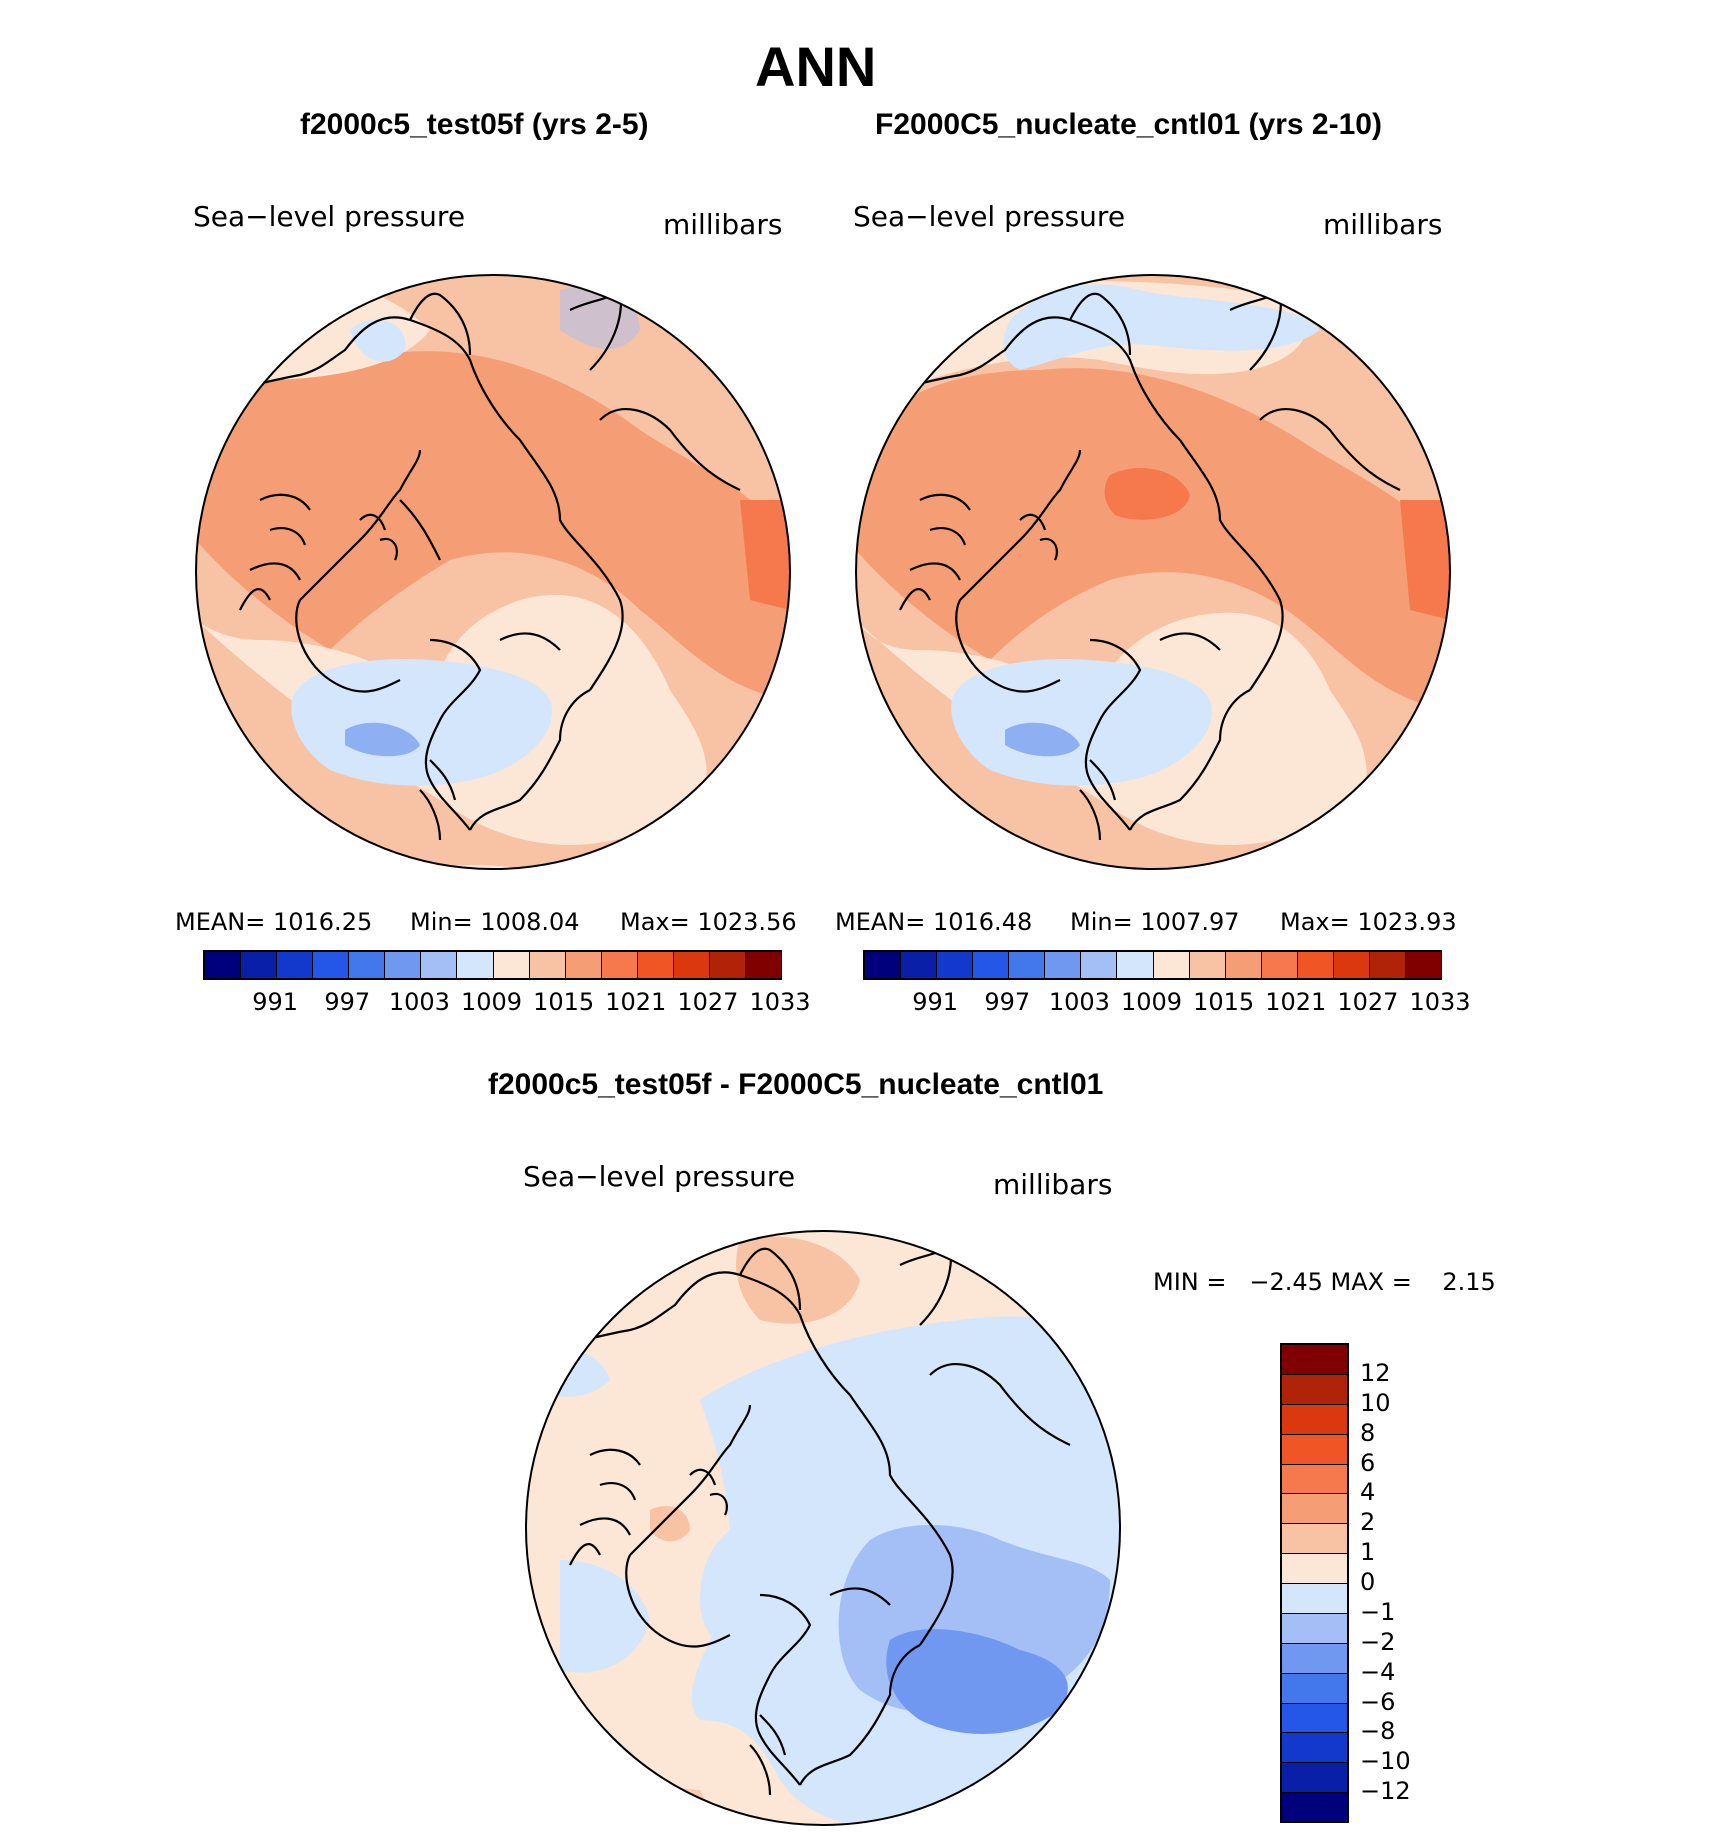 This screenshot has width=1710, height=1839. I want to click on panel2-mean: MEAN= 1016.48, so click(934, 922).